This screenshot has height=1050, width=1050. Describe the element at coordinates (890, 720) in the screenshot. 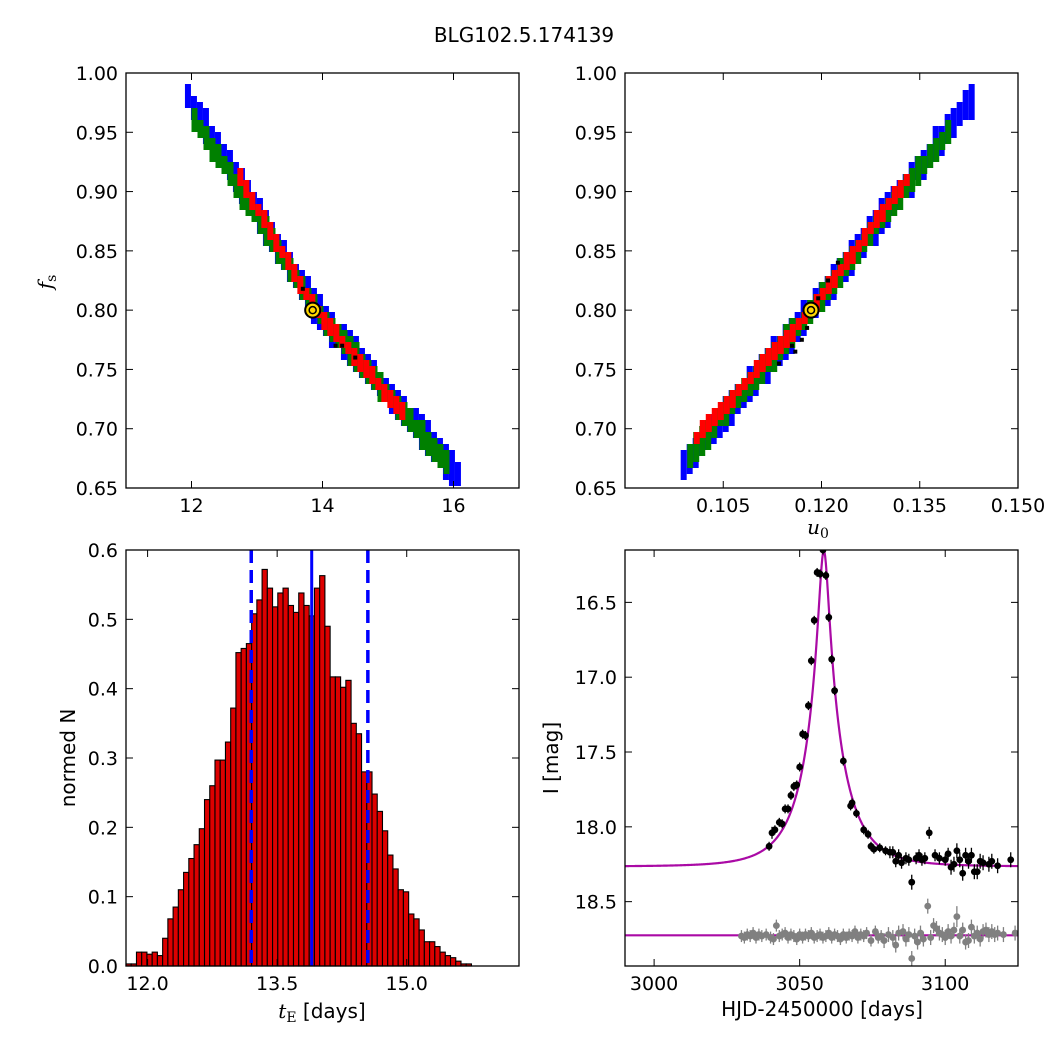

I see `series-black` at that location.